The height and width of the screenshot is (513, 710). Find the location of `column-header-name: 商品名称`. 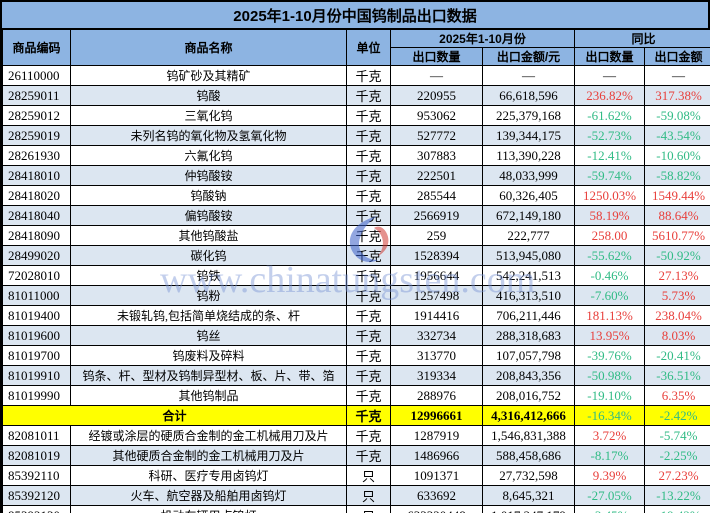

column-header-name: 商品名称 is located at coordinates (208, 47).